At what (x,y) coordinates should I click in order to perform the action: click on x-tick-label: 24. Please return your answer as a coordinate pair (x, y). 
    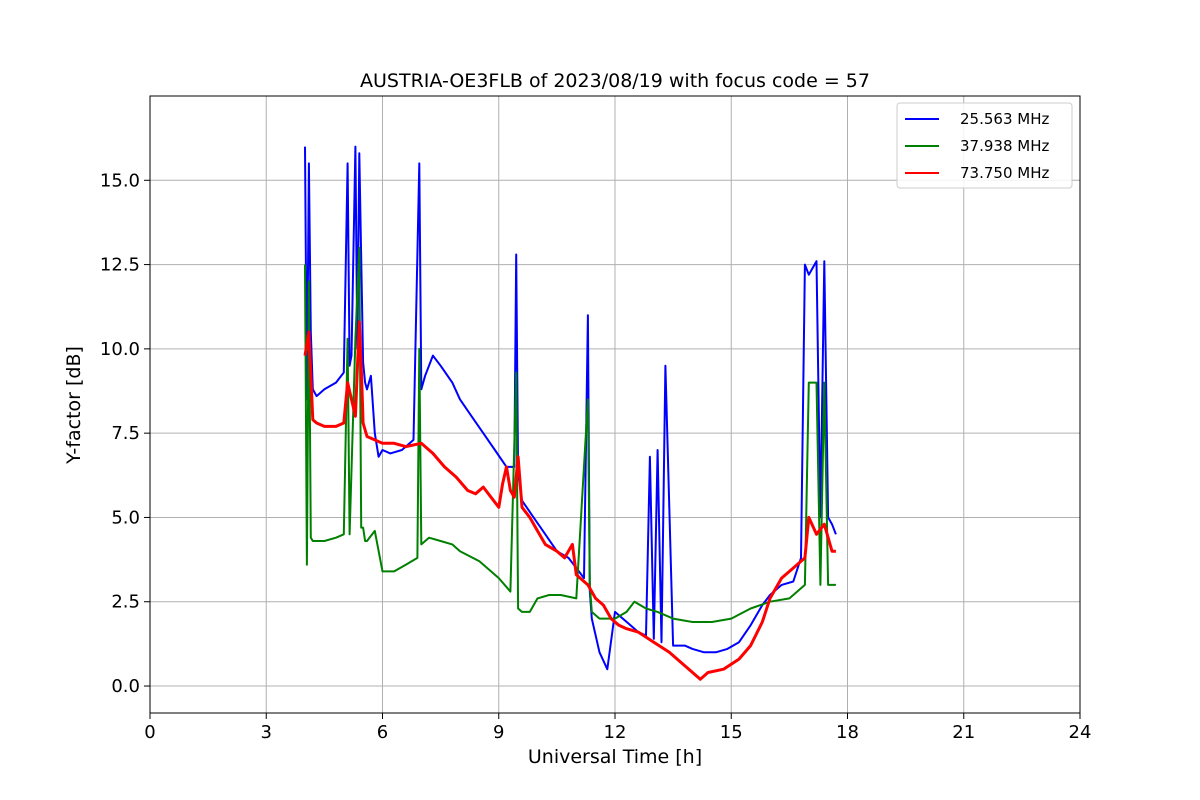
    Looking at the image, I should click on (1080, 732).